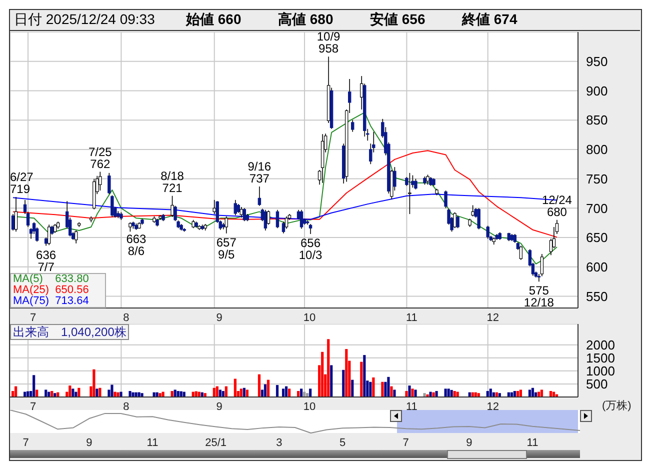  I want to click on y-tick-label: 950, so click(597, 61).